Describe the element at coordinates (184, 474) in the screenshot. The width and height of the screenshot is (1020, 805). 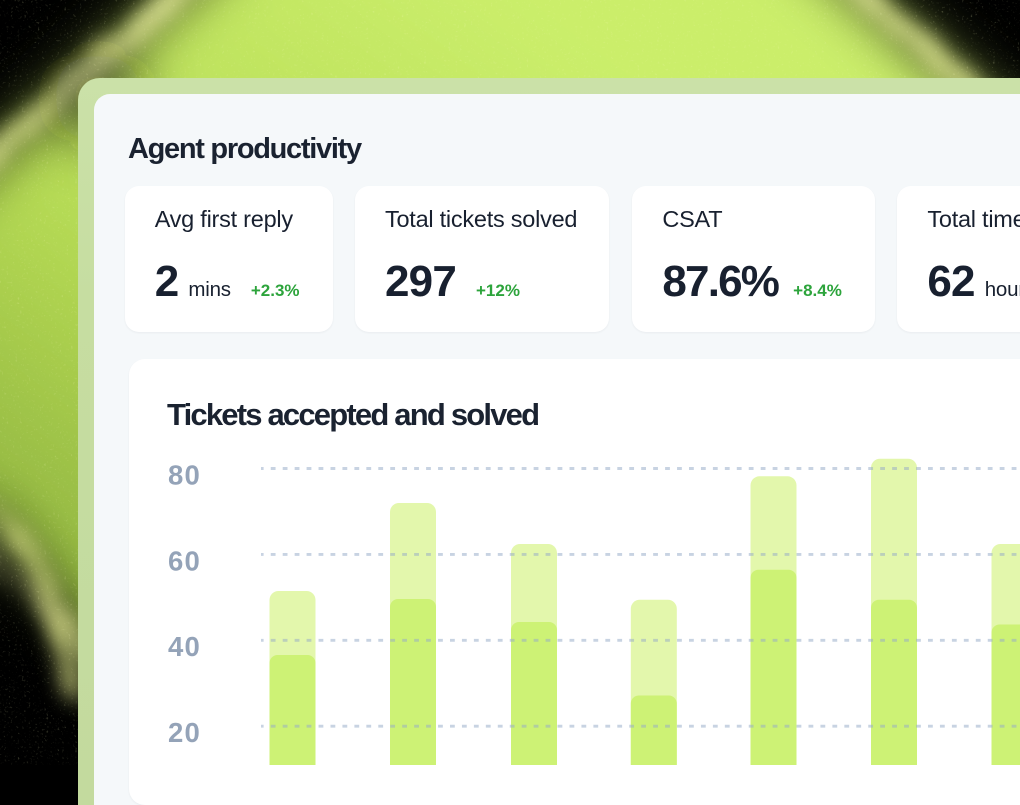
I see `svg-text: 80` at that location.